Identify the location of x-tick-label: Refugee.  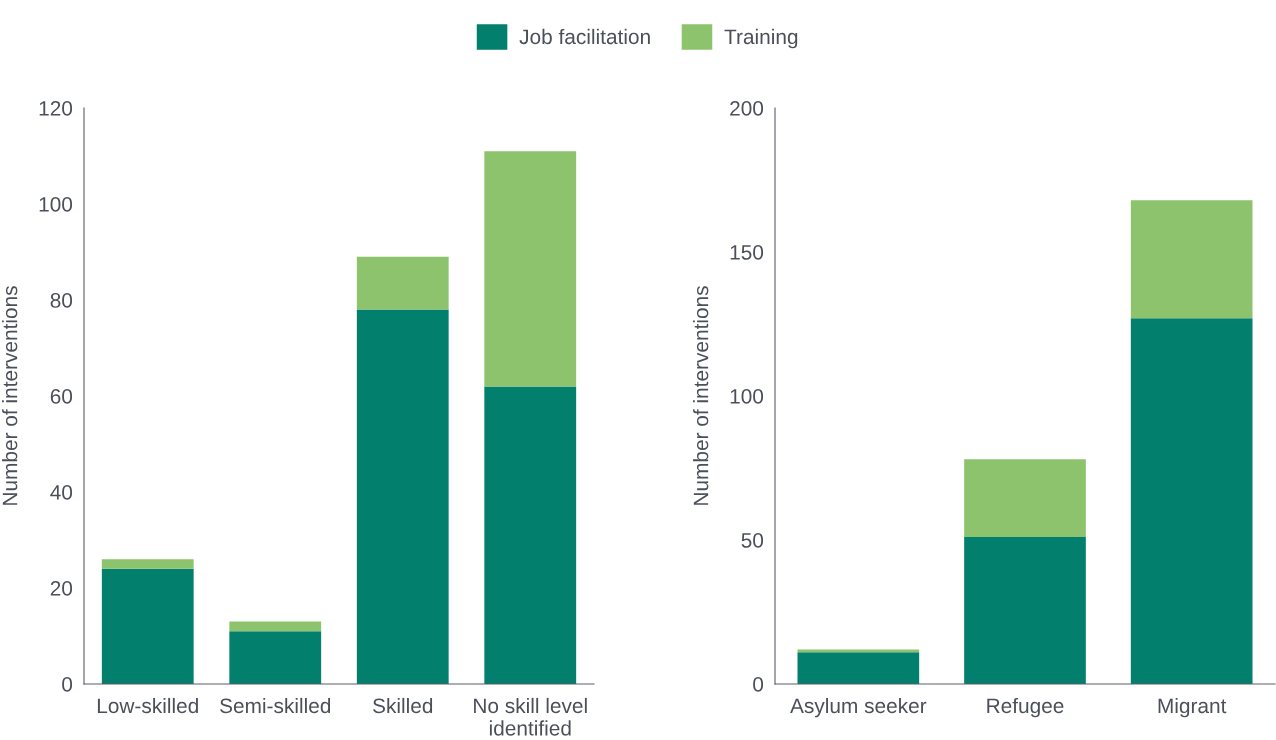
(1025, 707).